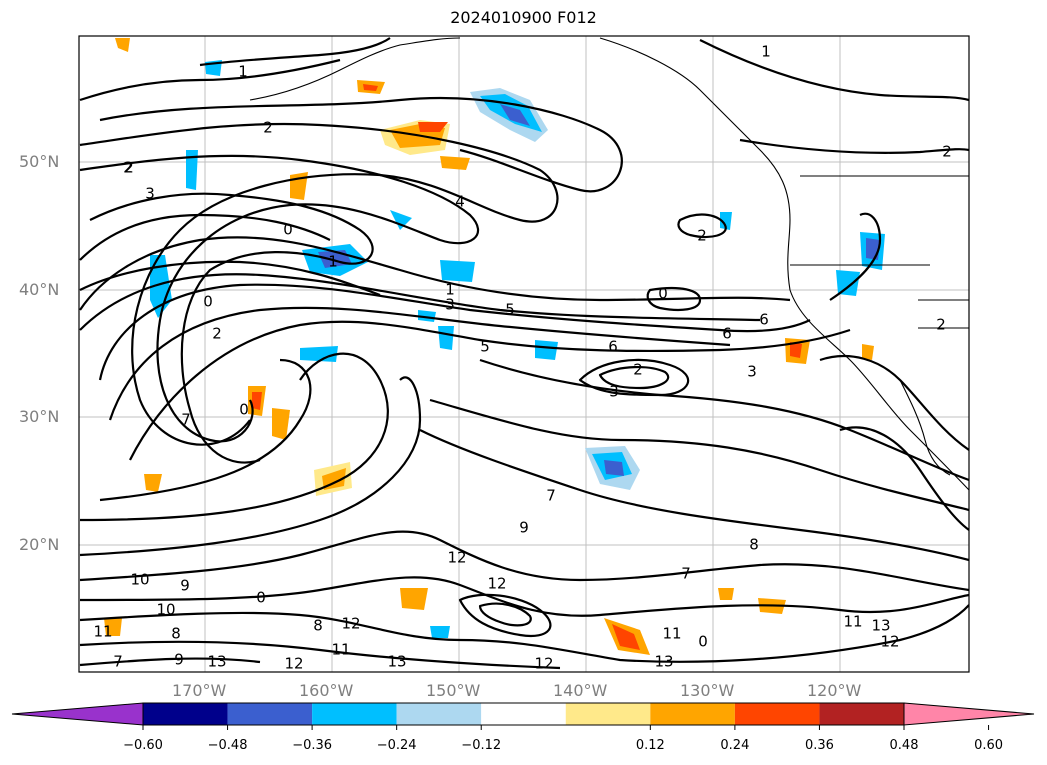 The image size is (1047, 765). Describe the element at coordinates (326, 690) in the screenshot. I see `lon-label: 160°W` at that location.